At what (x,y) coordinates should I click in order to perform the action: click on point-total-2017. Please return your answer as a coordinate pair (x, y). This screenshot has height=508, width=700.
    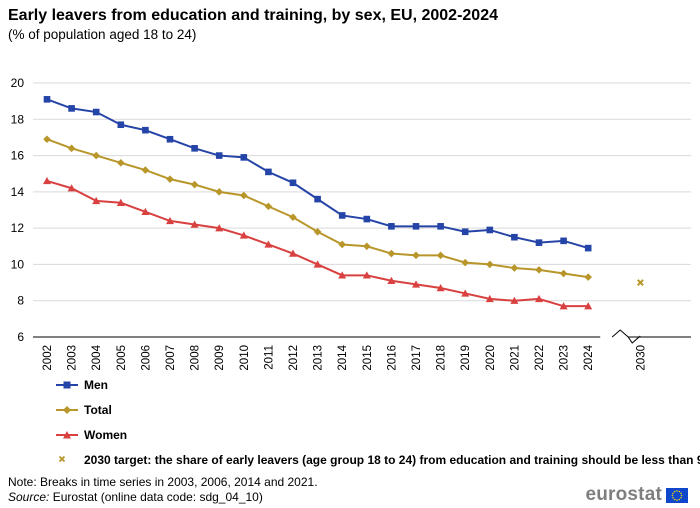
    Looking at the image, I should click on (416, 255).